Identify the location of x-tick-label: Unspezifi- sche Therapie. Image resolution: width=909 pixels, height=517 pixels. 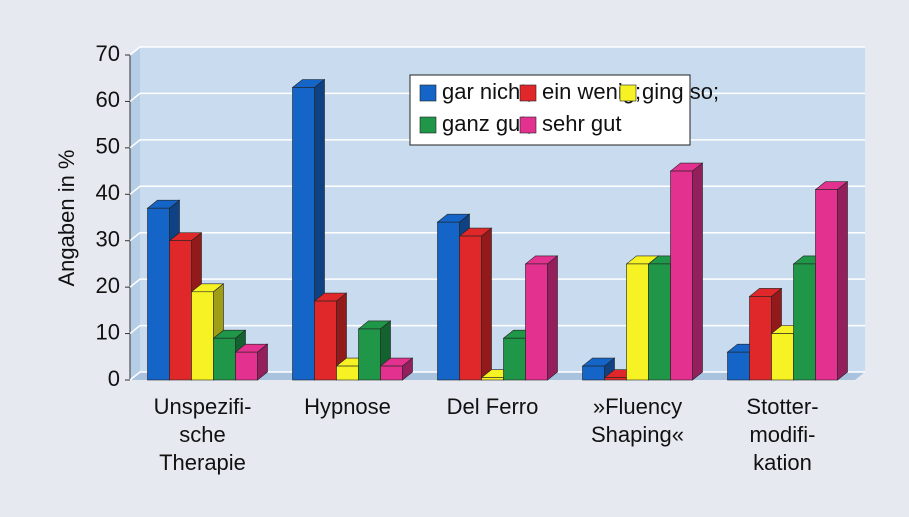
(202, 434).